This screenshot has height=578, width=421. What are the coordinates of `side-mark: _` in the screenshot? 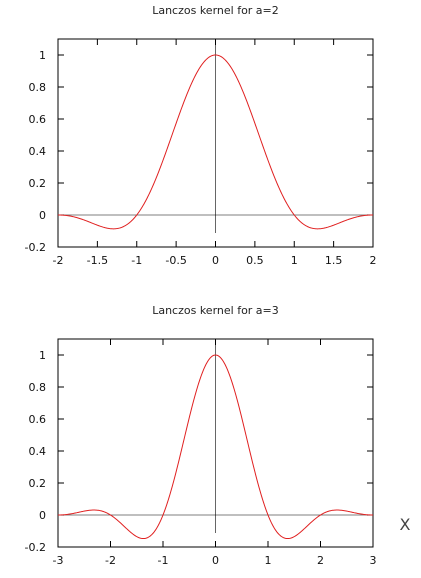 It's located at (403, 572).